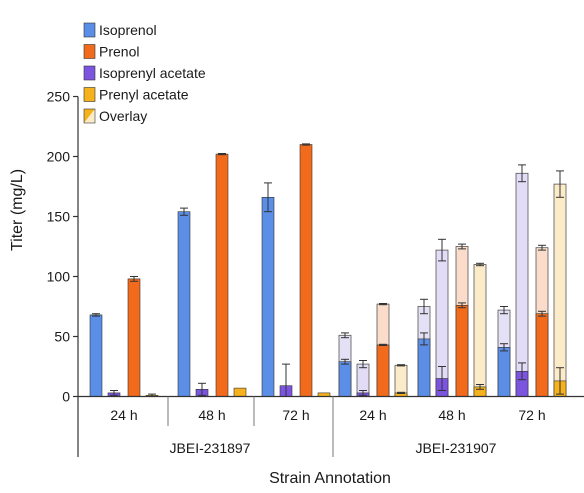  What do you see at coordinates (128, 30) in the screenshot?
I see `legend-label: Isoprenol` at bounding box center [128, 30].